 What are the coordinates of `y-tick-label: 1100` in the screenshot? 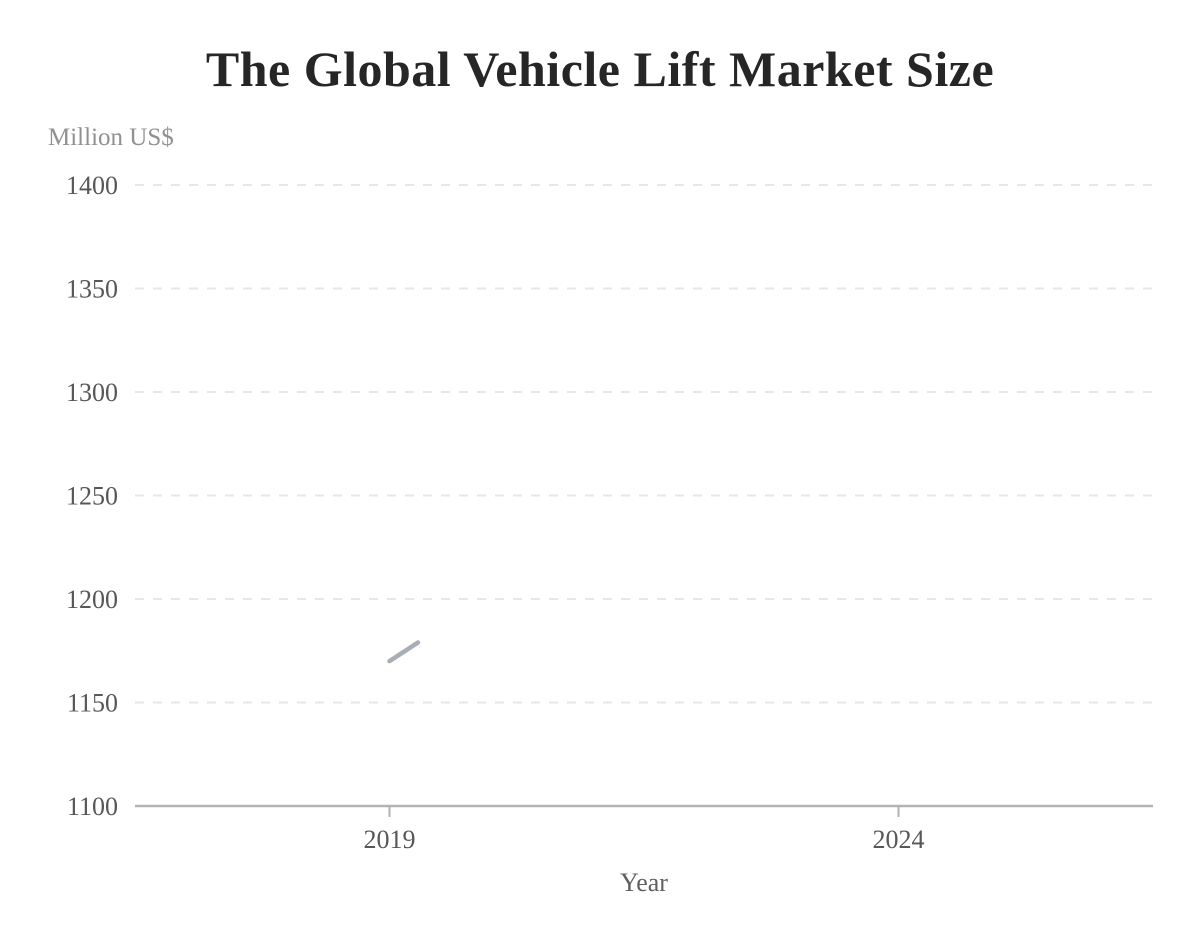 It's located at (92, 806).